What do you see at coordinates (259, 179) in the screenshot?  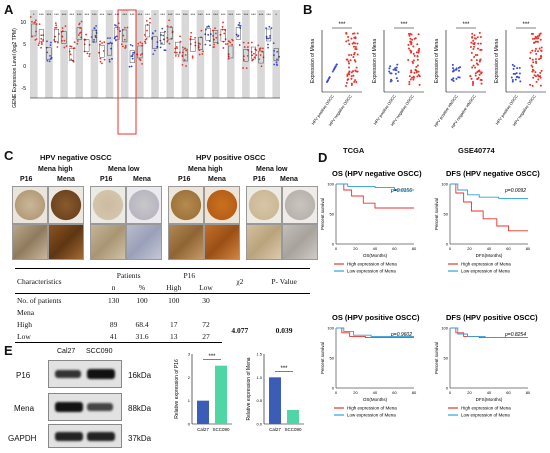 I see `panel-c-col-label: P16` at bounding box center [259, 179].